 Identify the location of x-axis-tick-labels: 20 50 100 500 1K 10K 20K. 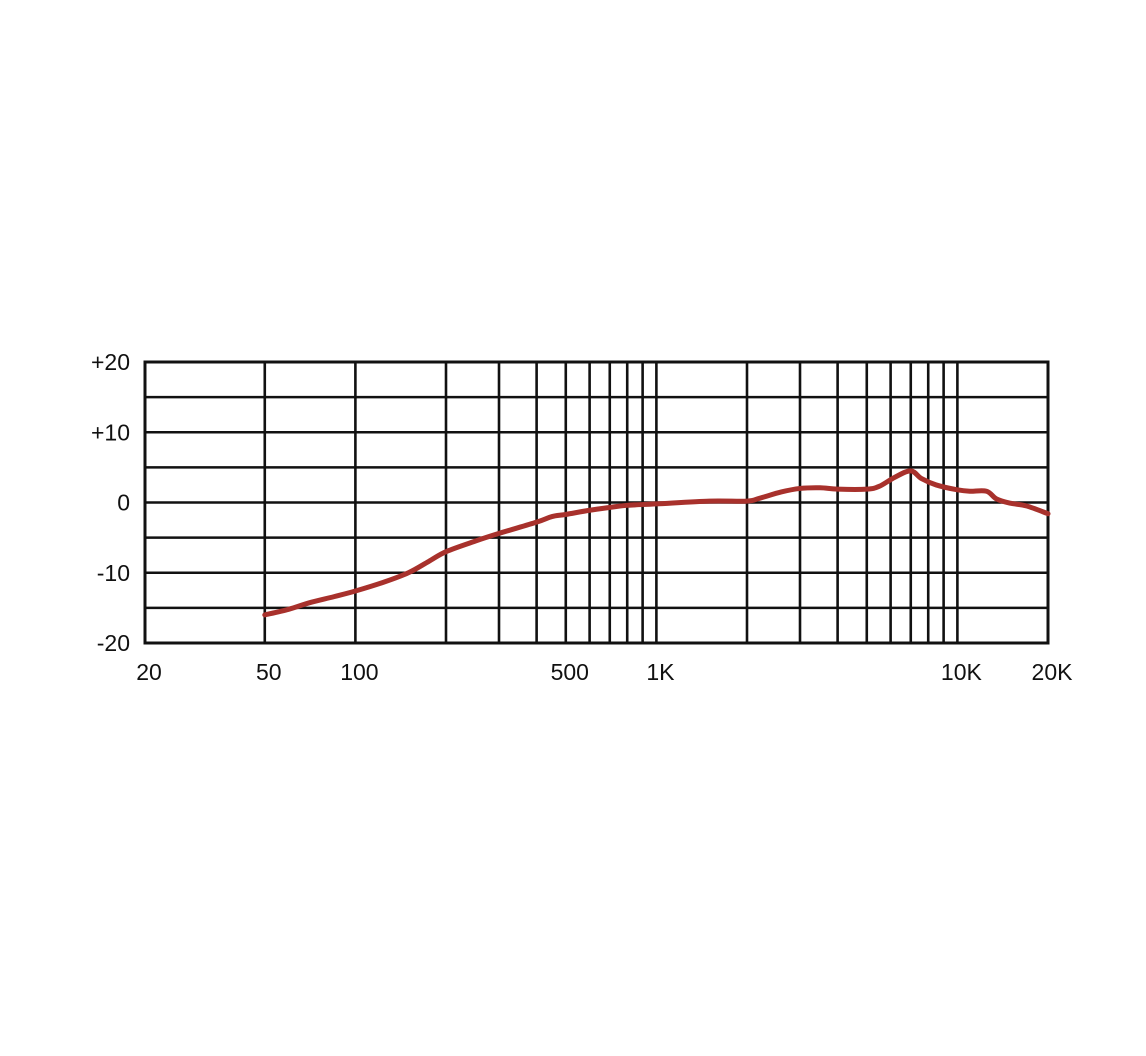
(604, 672).